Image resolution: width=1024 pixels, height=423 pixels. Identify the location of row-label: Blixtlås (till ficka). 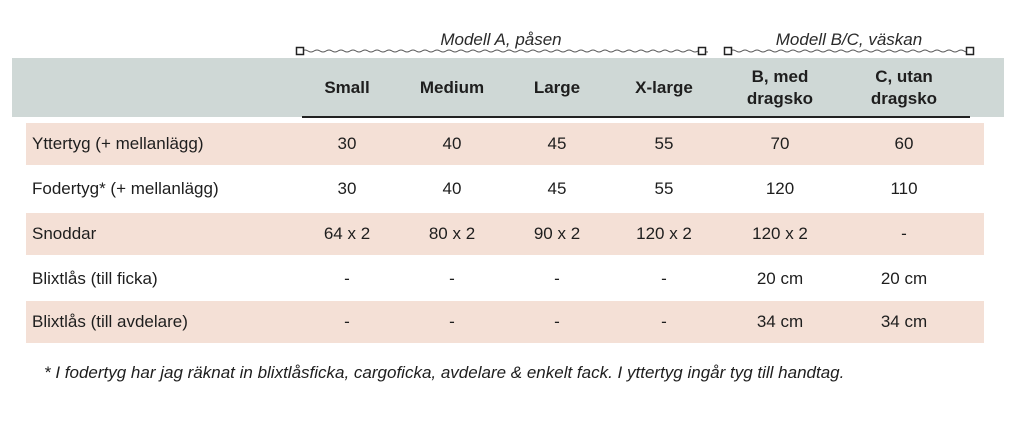
(95, 278).